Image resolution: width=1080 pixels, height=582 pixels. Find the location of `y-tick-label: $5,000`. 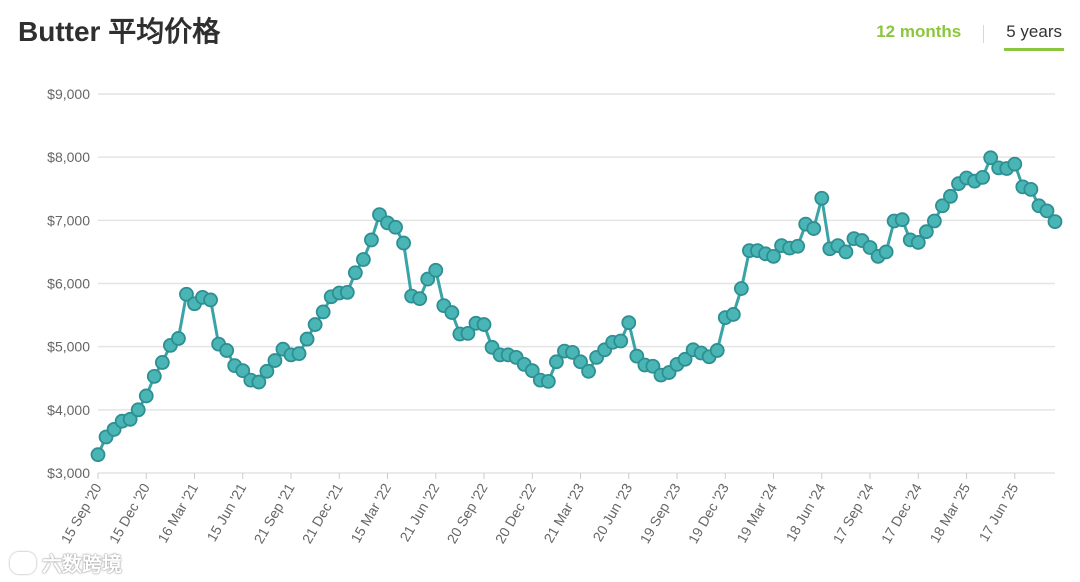

y-tick-label: $5,000 is located at coordinates (68, 347).